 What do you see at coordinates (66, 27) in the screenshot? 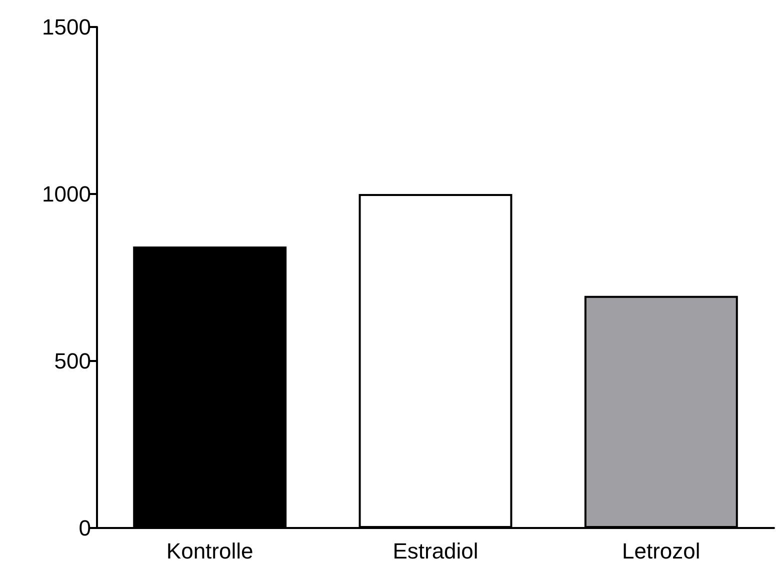
I see `y-tick-label: 1500` at bounding box center [66, 27].